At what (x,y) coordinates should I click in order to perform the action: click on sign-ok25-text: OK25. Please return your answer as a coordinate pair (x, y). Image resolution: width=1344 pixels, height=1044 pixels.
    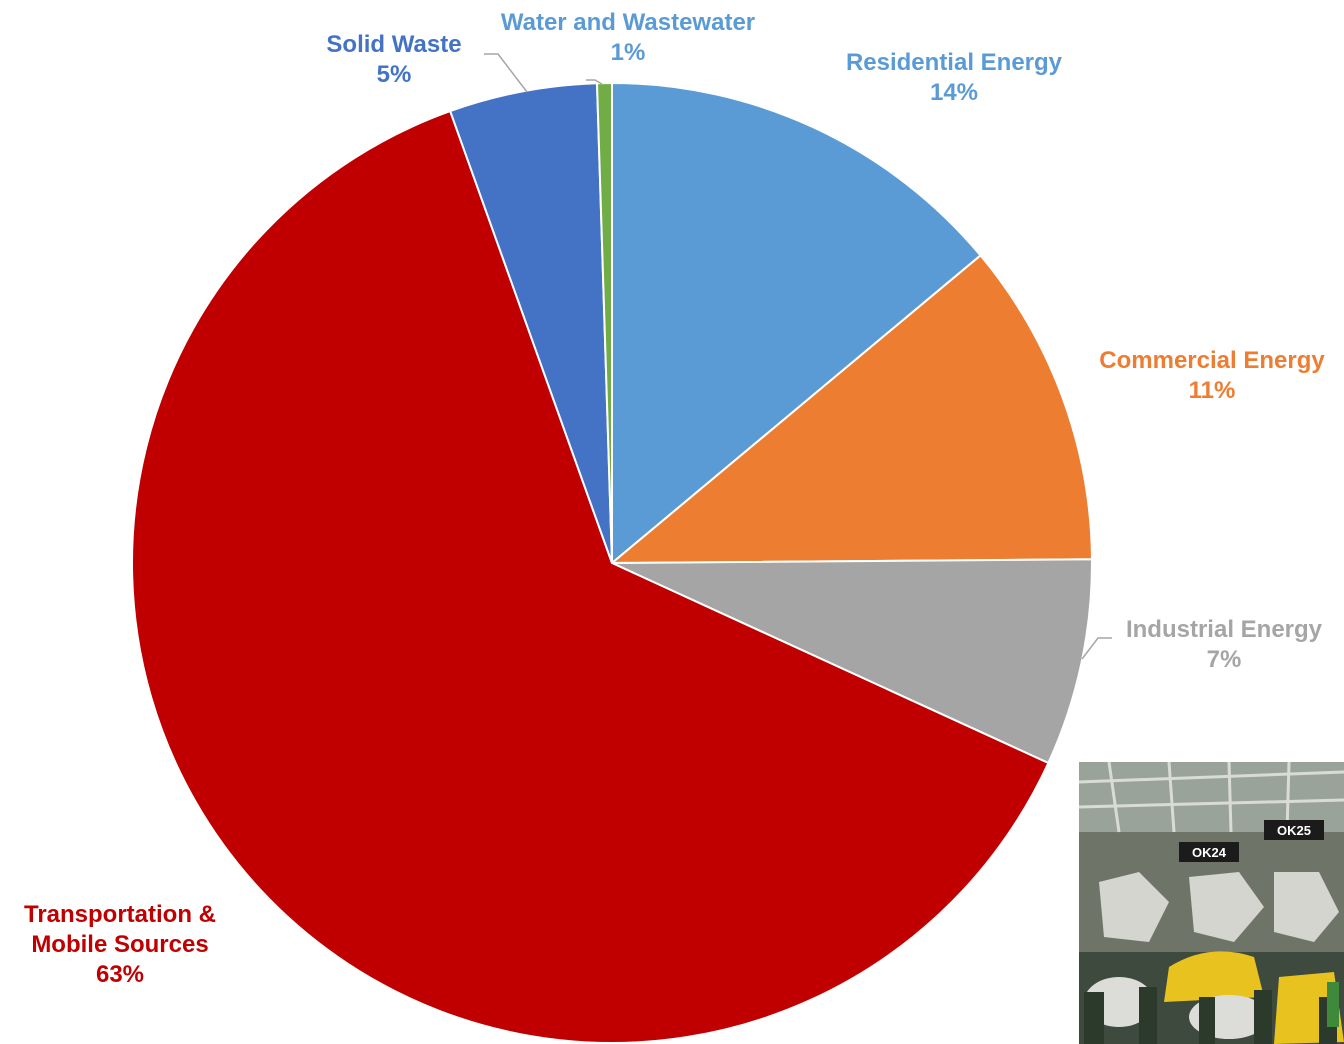
    Looking at the image, I should click on (1294, 830).